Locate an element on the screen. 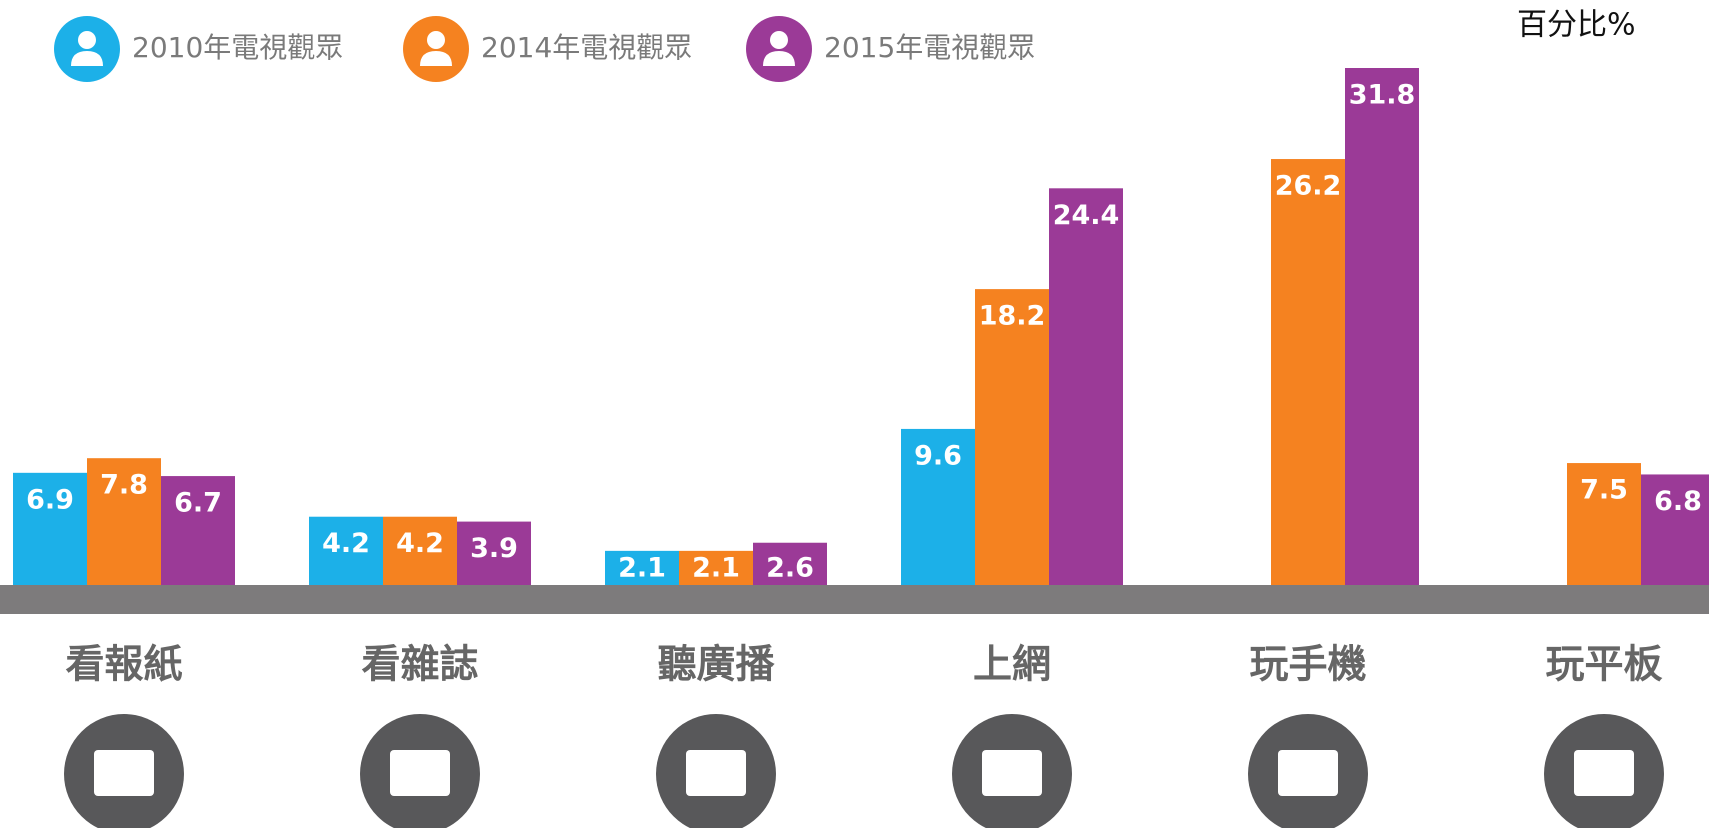 Image resolution: width=1709 pixels, height=828 pixels. value-label: 31.8 is located at coordinates (1382, 95).